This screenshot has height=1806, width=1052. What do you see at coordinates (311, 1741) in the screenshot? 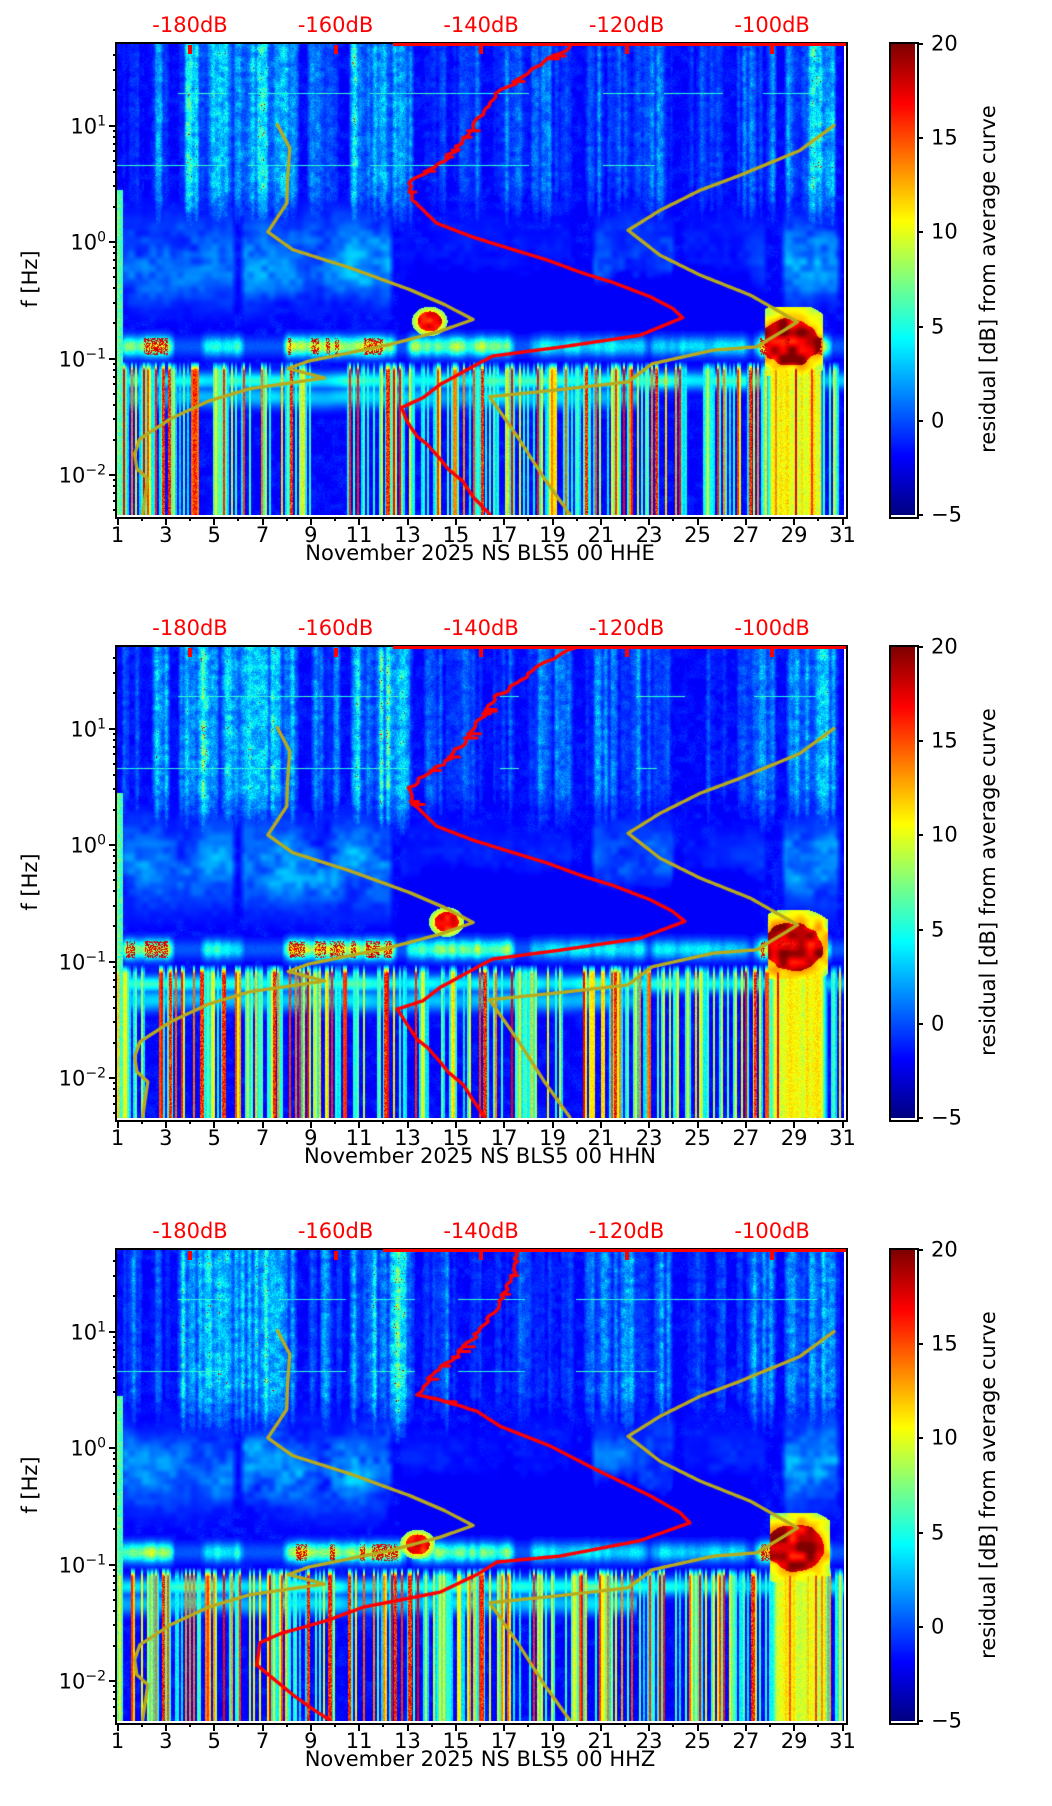
I see `x-tick-label: 9` at bounding box center [311, 1741].